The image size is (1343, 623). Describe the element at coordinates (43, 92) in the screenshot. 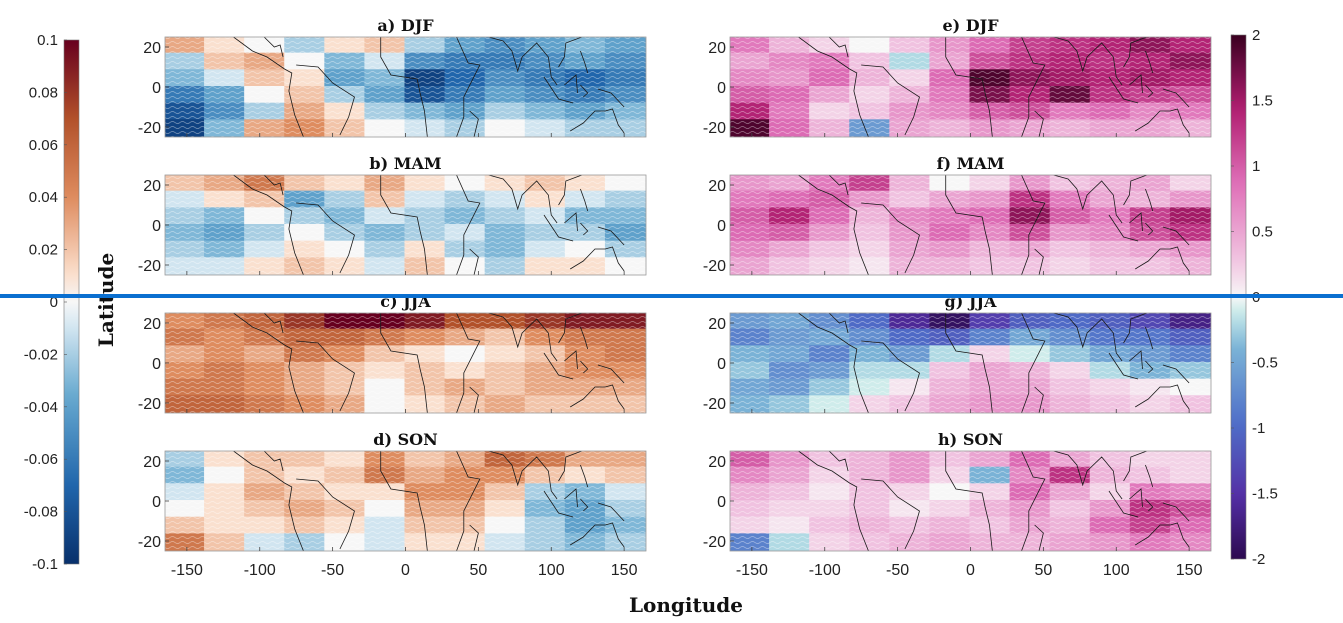

I see `colorbar-tick-label: 0.08` at that location.